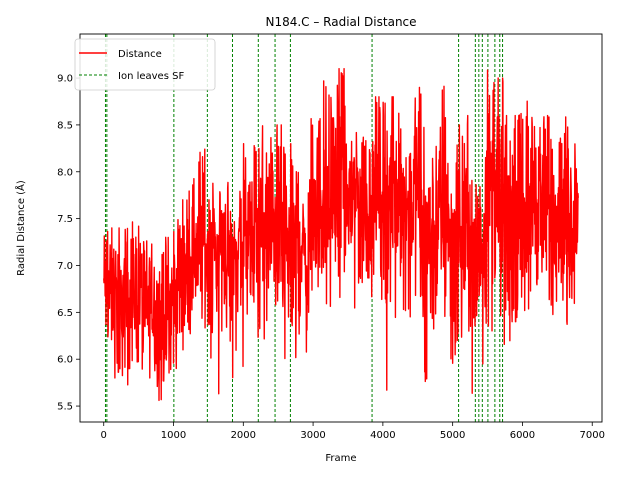 The image size is (640, 480). What do you see at coordinates (140, 54) in the screenshot?
I see `legend-distance-label: Distance` at bounding box center [140, 54].